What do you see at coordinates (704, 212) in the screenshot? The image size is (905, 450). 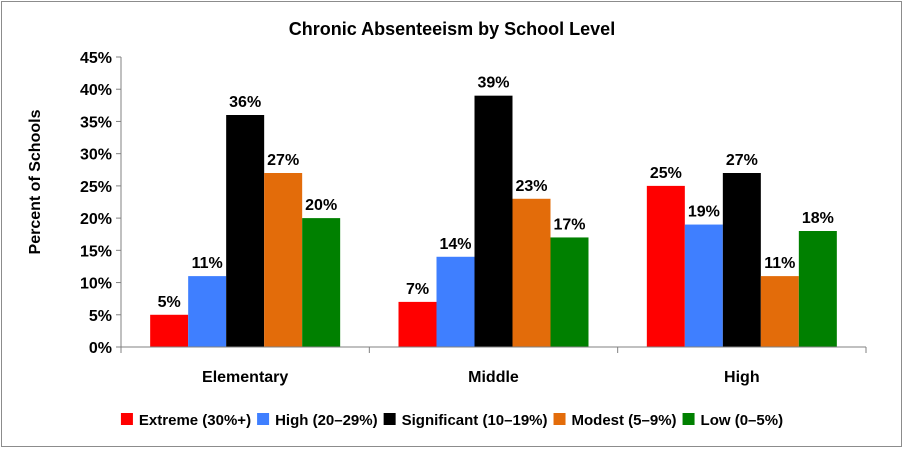 I see `data-label: 19%` at bounding box center [704, 212].